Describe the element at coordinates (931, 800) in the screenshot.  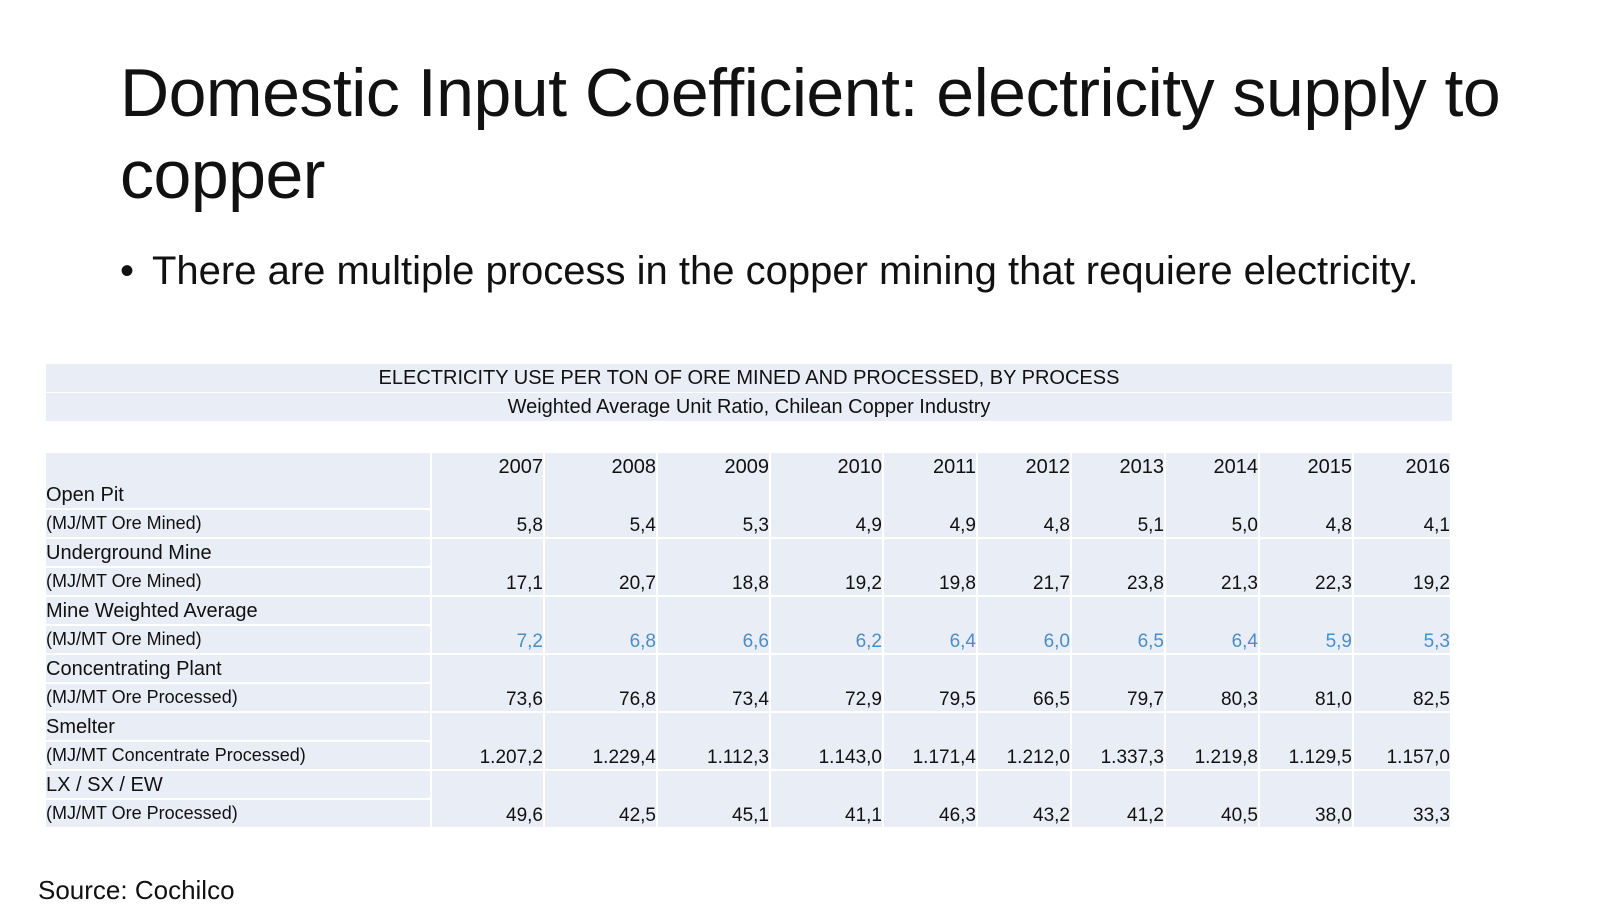
I see `value-cell: 46,3` at that location.